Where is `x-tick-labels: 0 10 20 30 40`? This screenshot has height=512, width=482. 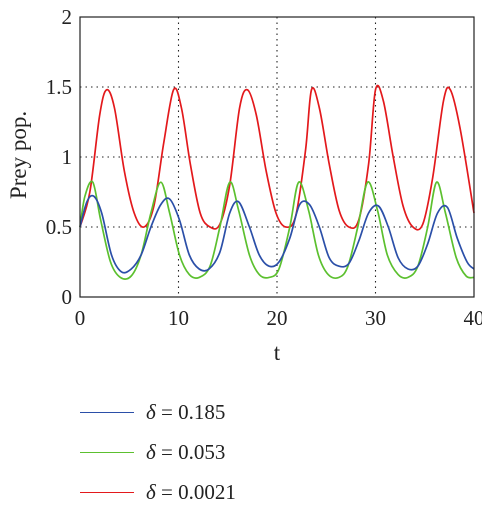 x-tick-labels: 0 10 20 30 40 is located at coordinates (278, 318).